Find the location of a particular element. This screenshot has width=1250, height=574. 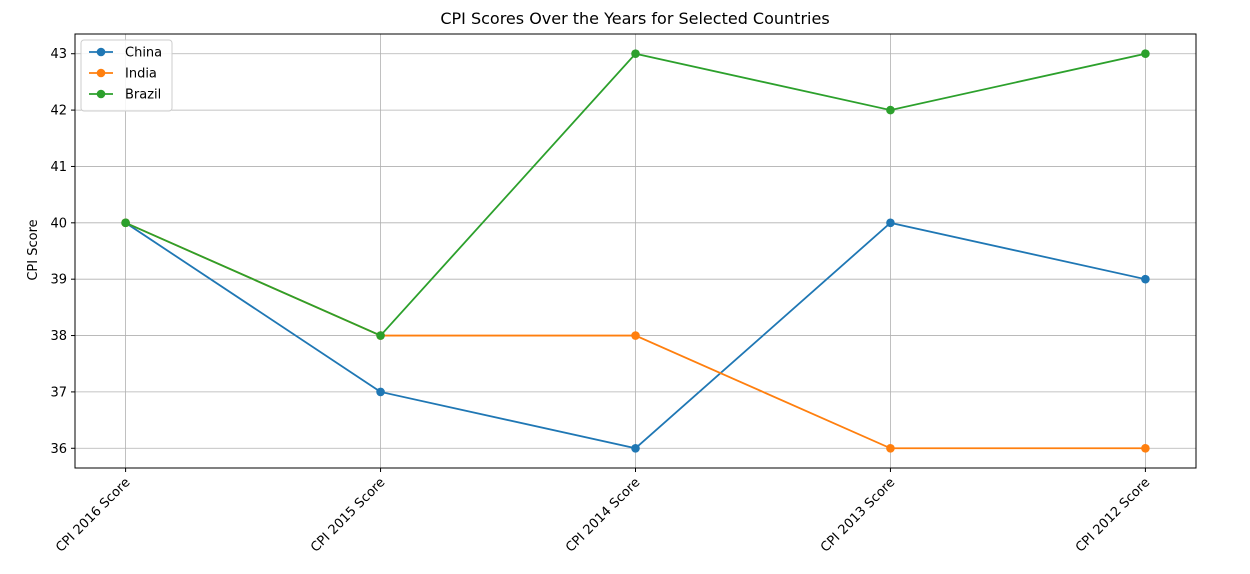

y-tick-label: 42 is located at coordinates (58, 111).